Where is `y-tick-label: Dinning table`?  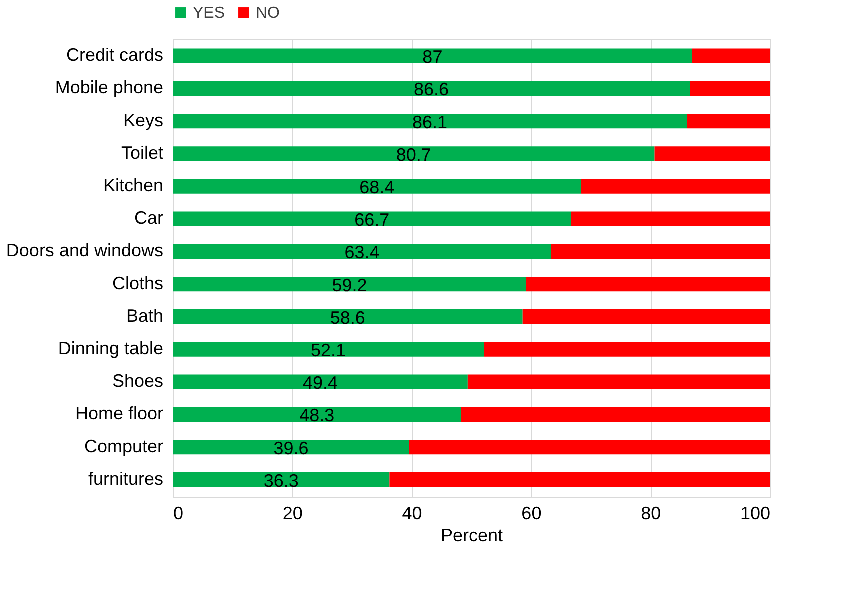
y-tick-label: Dinning table is located at coordinates (111, 348).